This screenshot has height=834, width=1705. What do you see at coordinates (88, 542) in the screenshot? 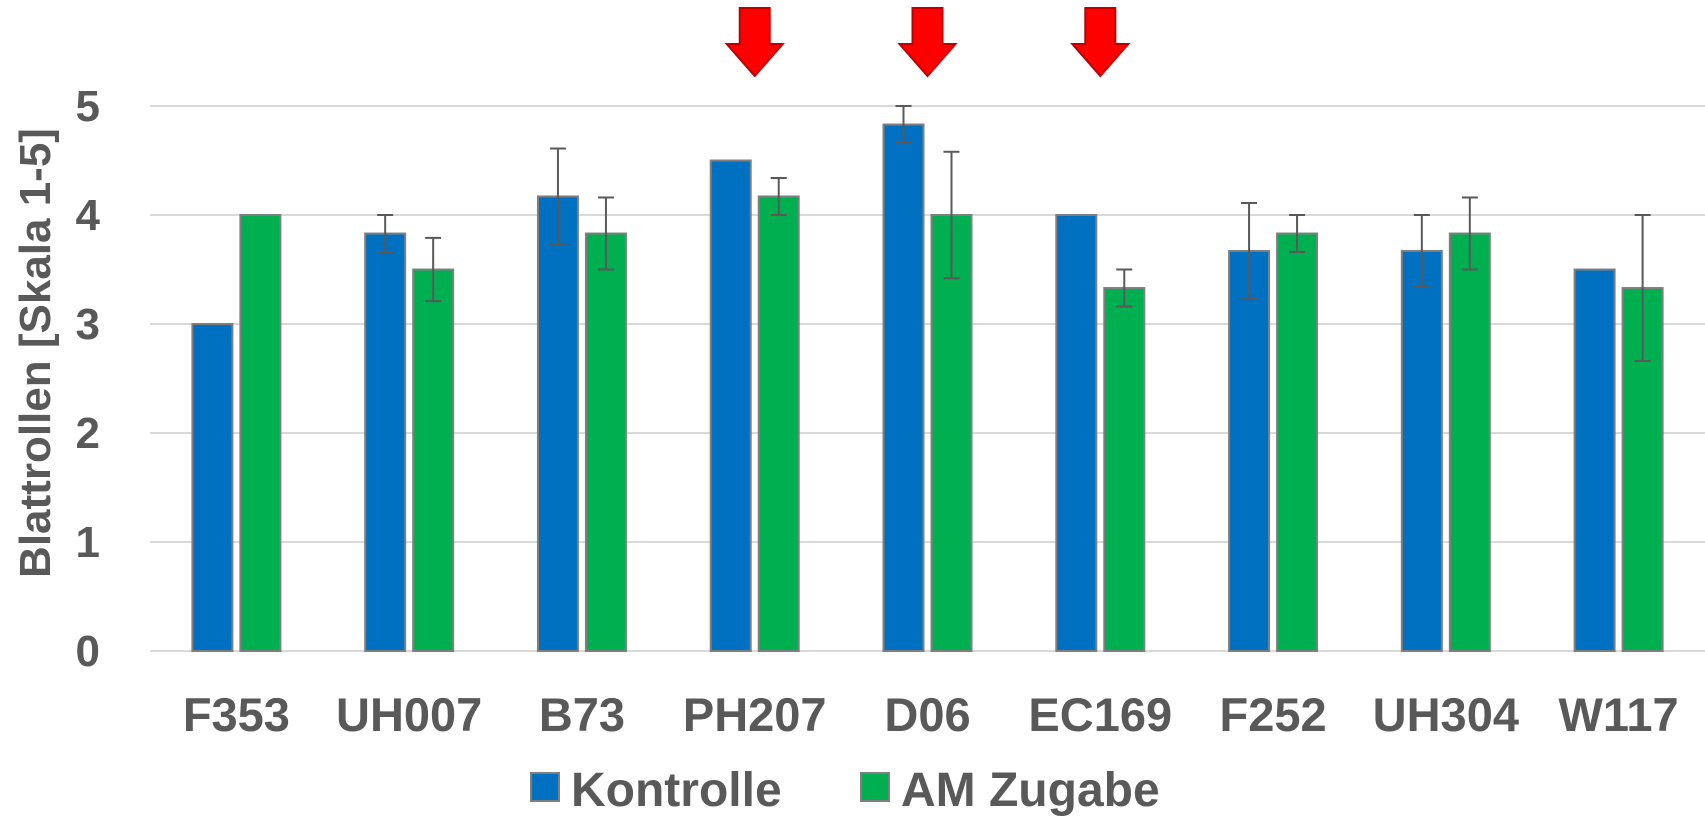
I see `y-tick-label: 1` at bounding box center [88, 542].